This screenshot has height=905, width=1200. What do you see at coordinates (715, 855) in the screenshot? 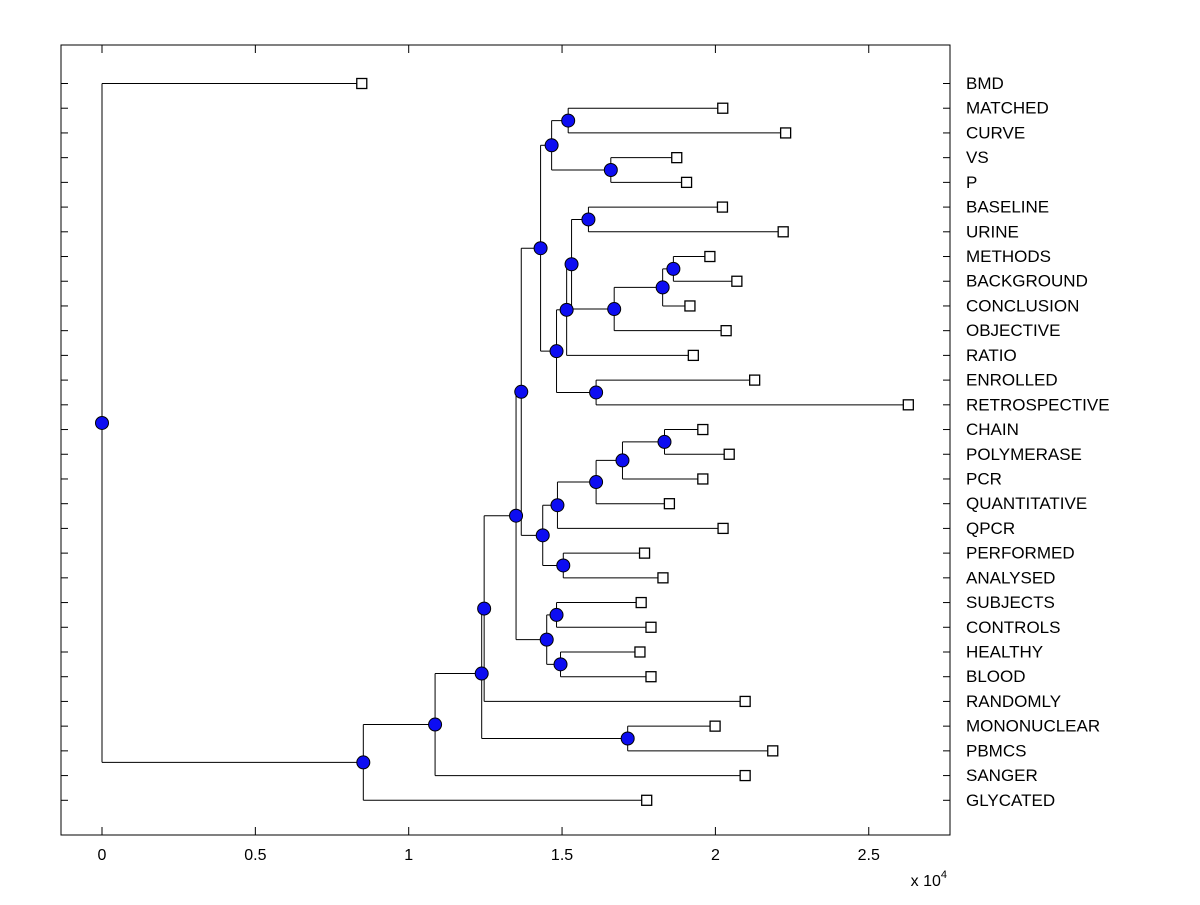
I see `x-tick-label: 2` at bounding box center [715, 855].